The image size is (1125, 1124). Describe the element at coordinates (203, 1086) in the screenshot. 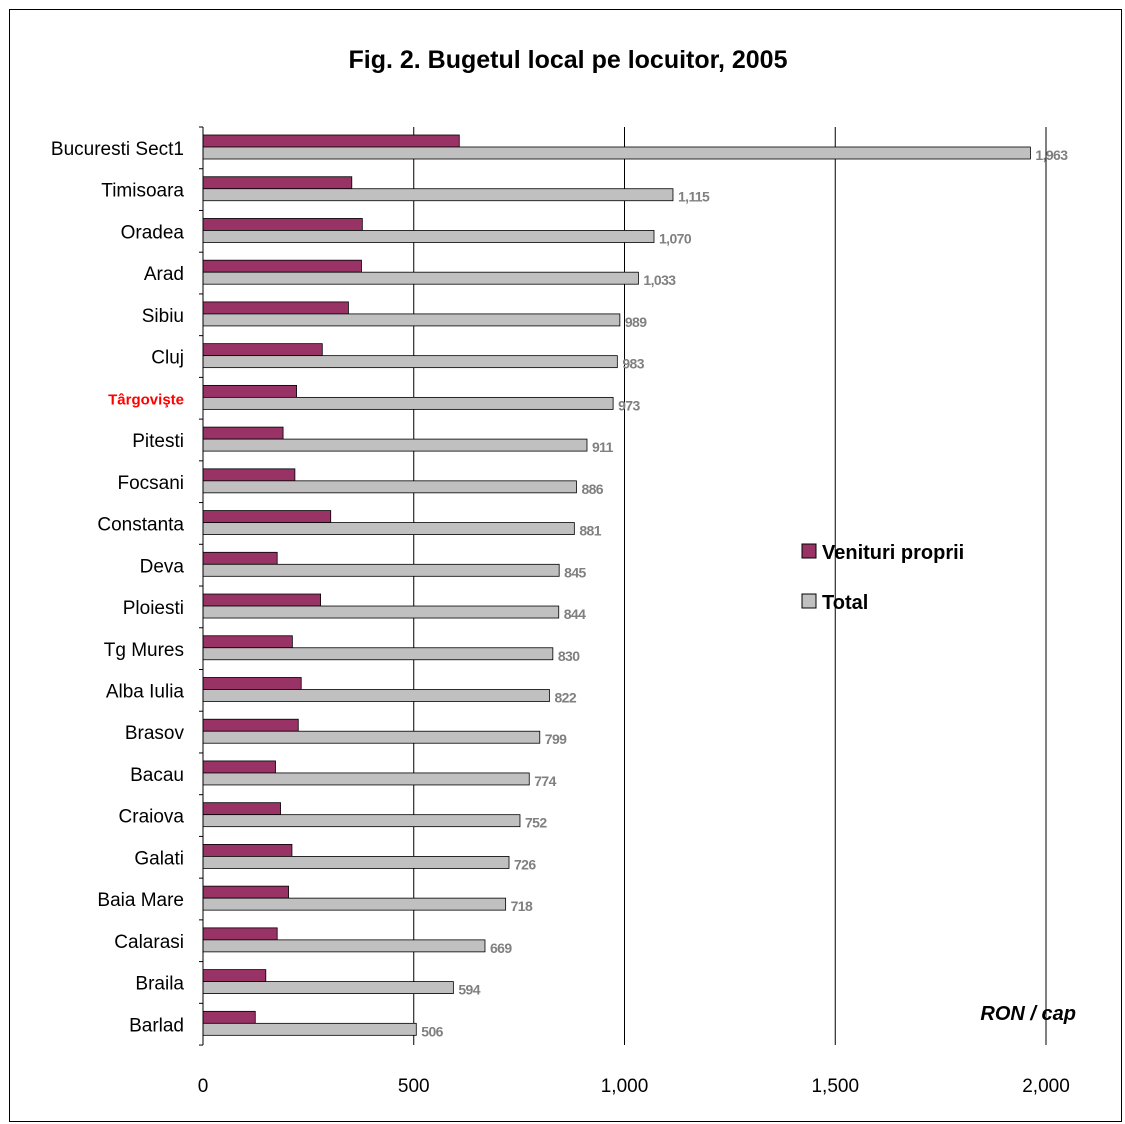

I see `x-tick-label: 0` at that location.